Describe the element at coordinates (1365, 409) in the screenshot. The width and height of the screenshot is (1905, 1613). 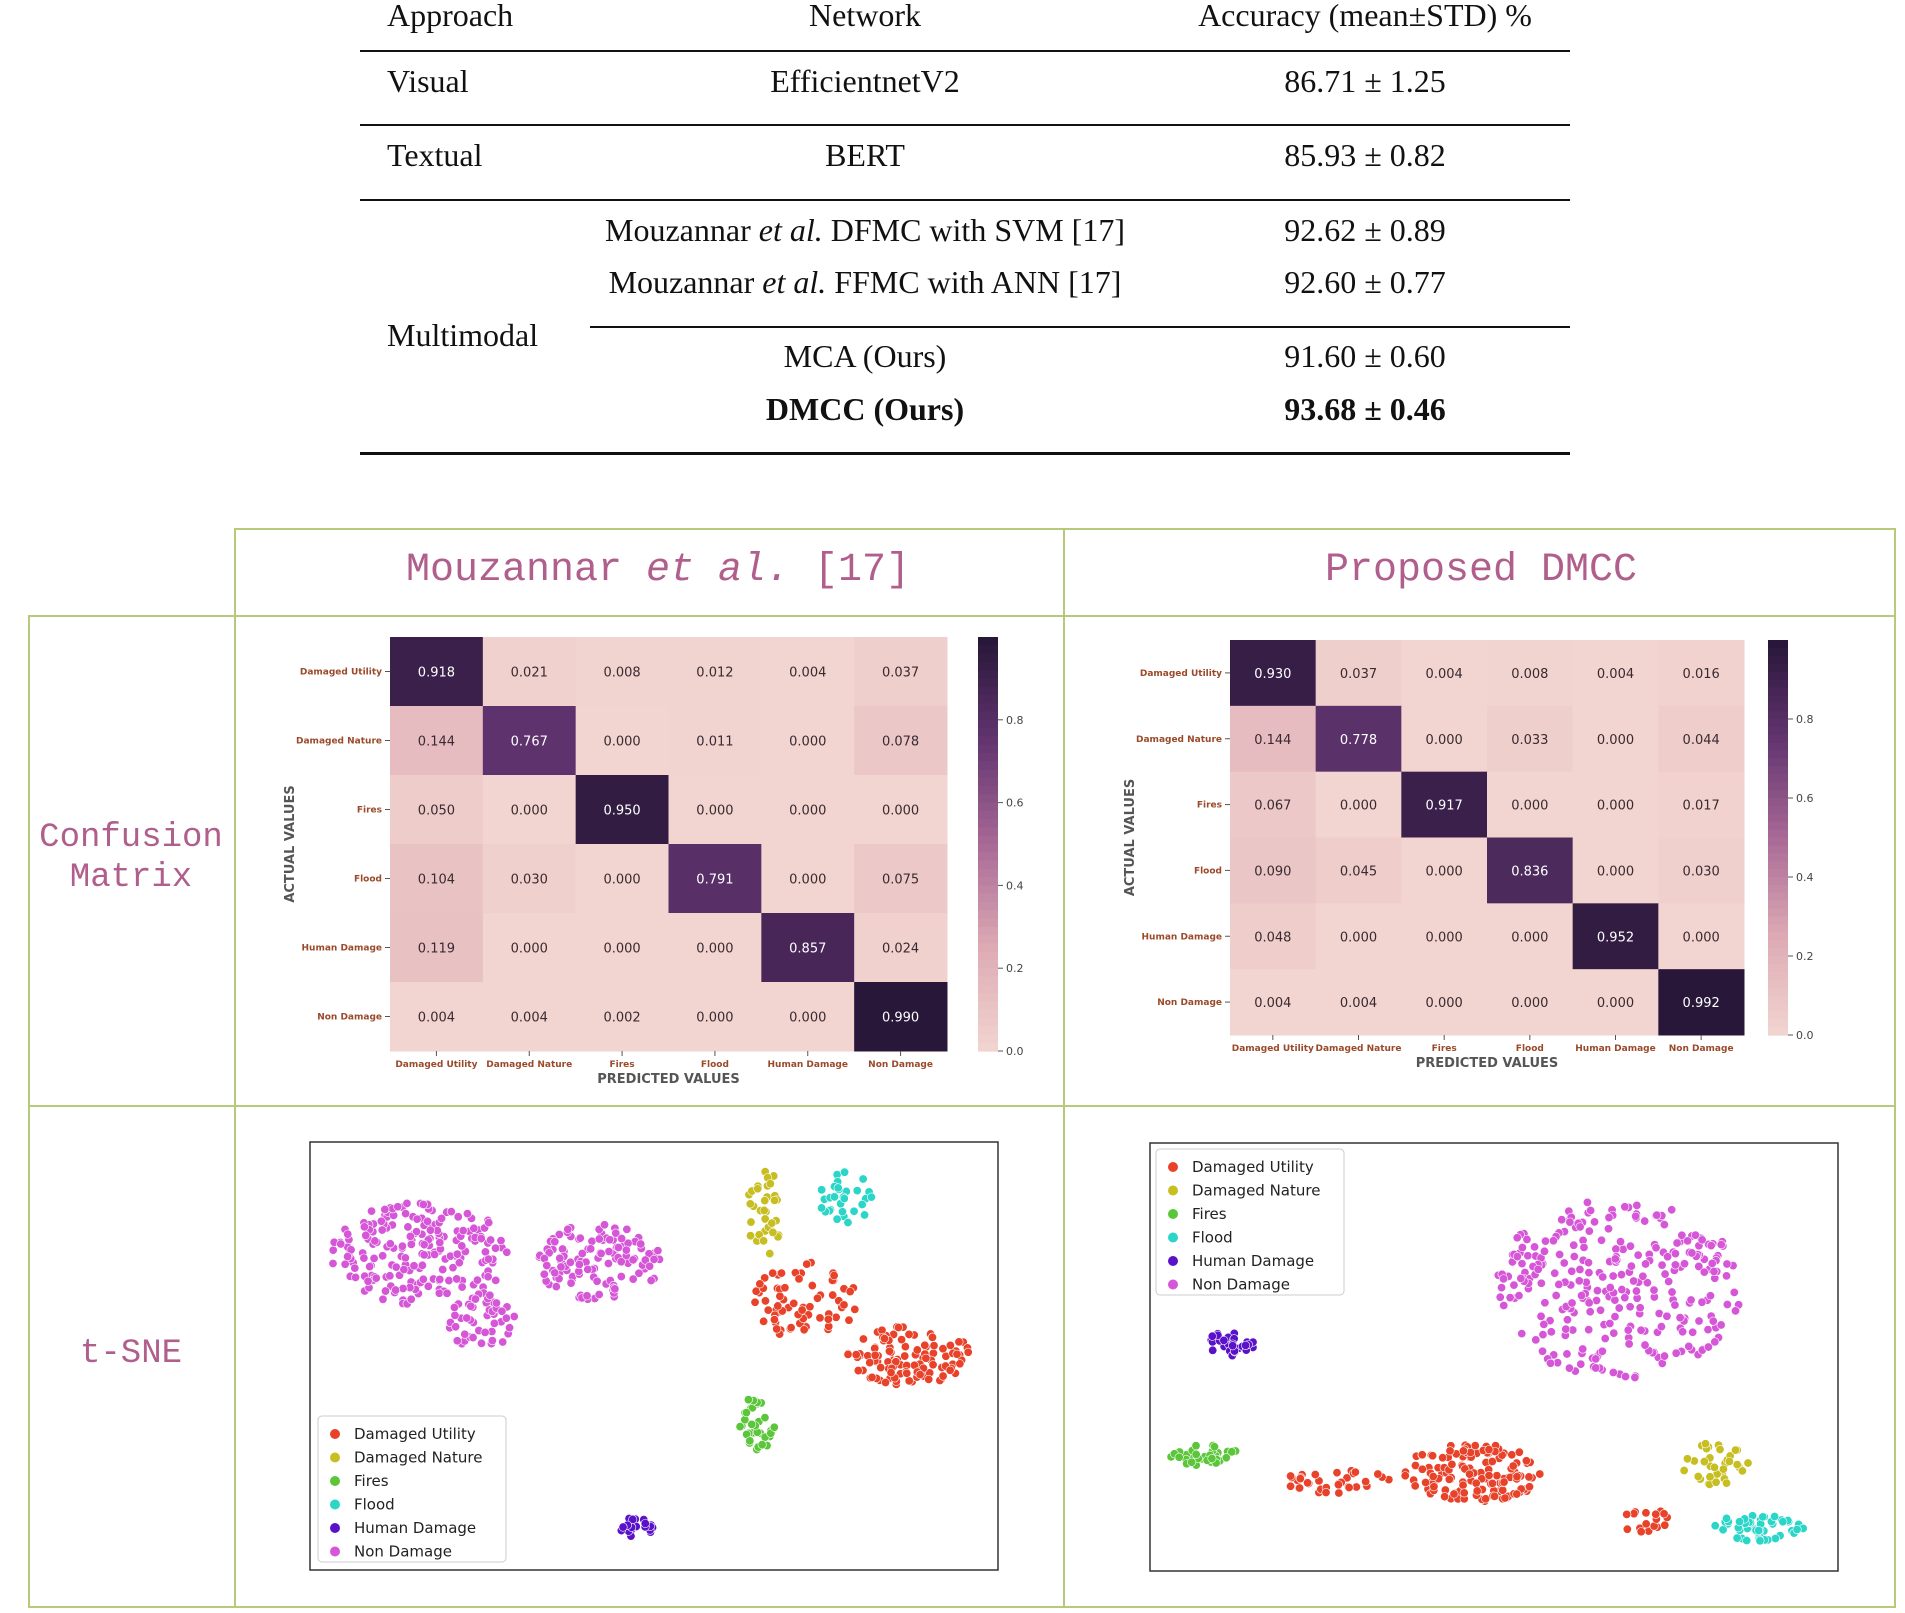
I see `accuracy-dmcc: 93.68 ± 0.46` at that location.